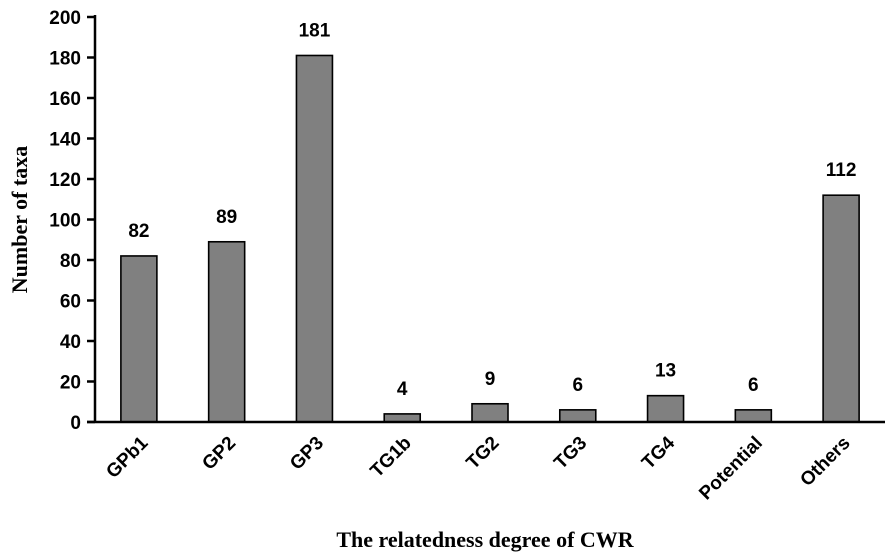  What do you see at coordinates (65, 18) in the screenshot?
I see `y-tick-label: 200` at bounding box center [65, 18].